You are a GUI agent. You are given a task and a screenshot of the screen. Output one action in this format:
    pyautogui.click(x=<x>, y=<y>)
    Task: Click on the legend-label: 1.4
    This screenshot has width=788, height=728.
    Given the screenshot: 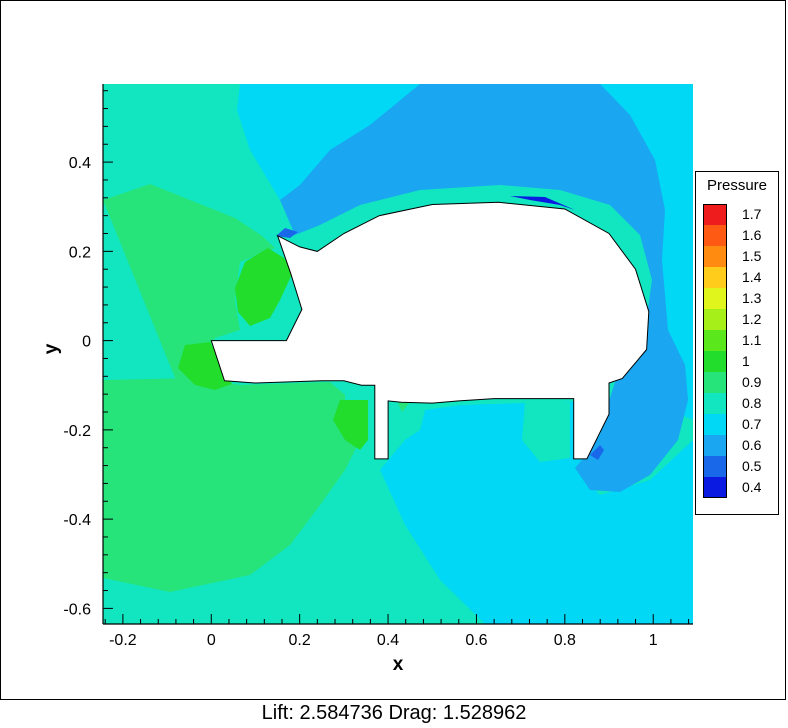 What is the action you would take?
    pyautogui.click(x=752, y=277)
    